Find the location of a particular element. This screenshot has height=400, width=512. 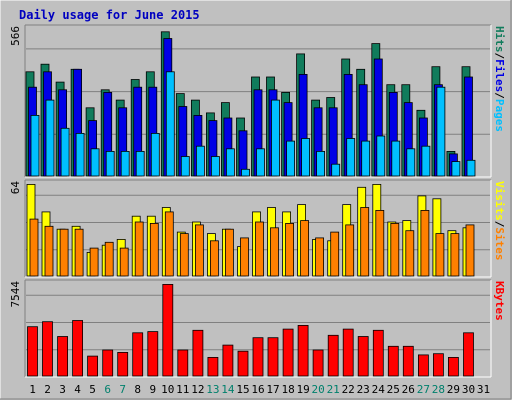

side-label-sites: Sites is located at coordinates (499, 243).